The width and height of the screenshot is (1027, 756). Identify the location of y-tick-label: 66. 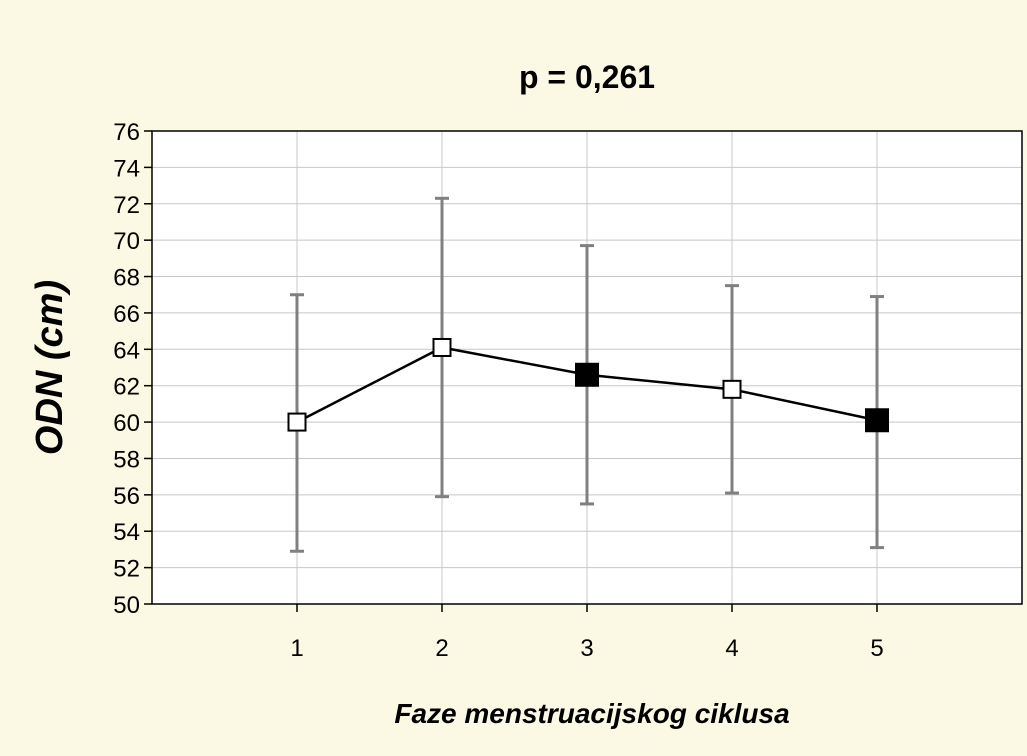
(126, 314).